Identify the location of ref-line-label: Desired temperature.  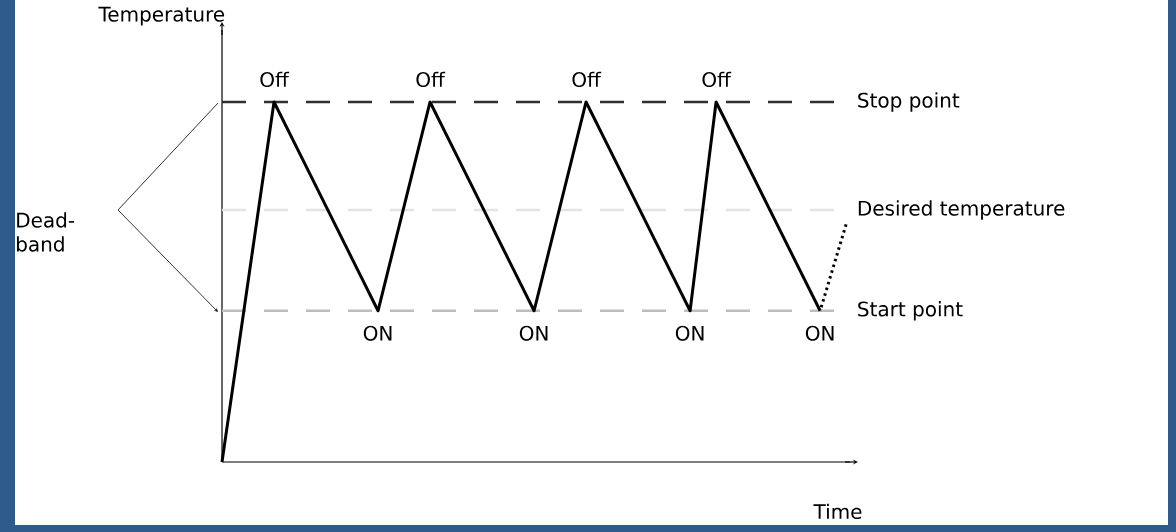
(961, 210).